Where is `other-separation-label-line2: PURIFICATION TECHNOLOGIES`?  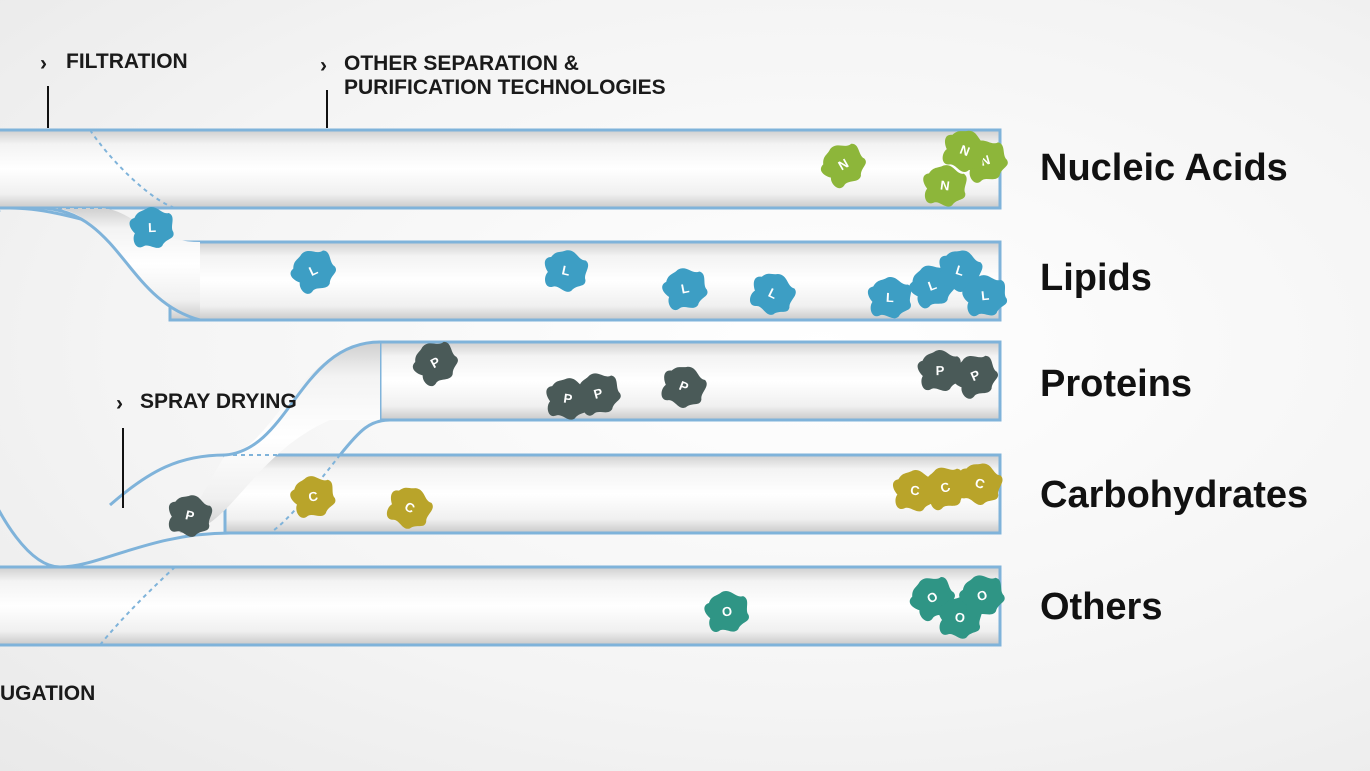
other-separation-label-line2: PURIFICATION TECHNOLOGIES is located at coordinates (505, 87).